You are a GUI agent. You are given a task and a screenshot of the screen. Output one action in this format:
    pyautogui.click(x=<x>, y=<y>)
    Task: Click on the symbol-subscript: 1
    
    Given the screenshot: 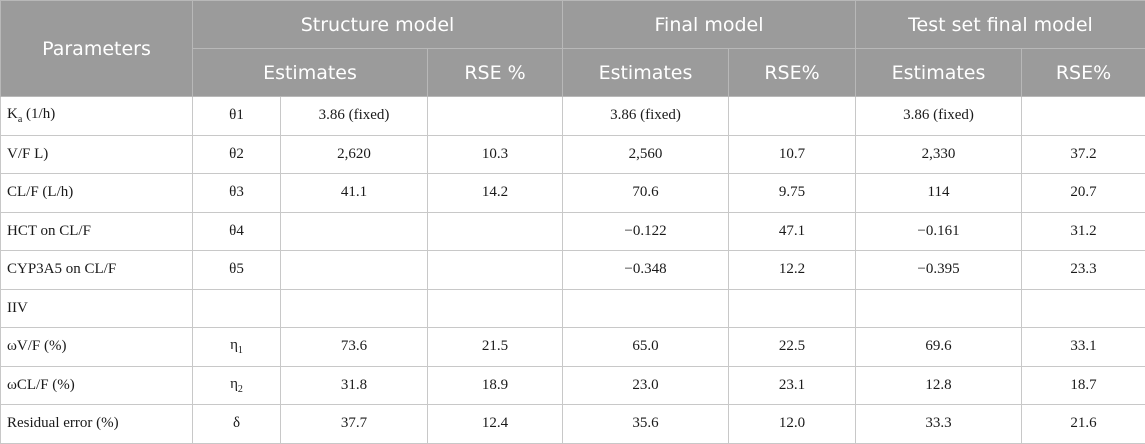 What is the action you would take?
    pyautogui.click(x=240, y=350)
    